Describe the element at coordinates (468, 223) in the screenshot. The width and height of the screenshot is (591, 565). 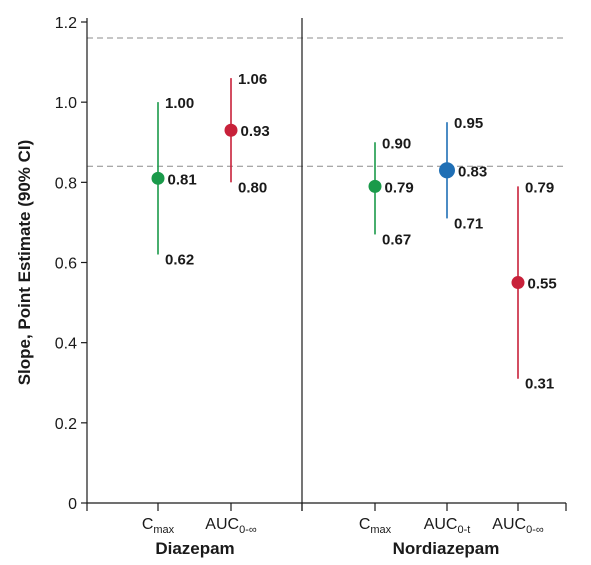
I see `lower-ci-label: 0.71` at that location.